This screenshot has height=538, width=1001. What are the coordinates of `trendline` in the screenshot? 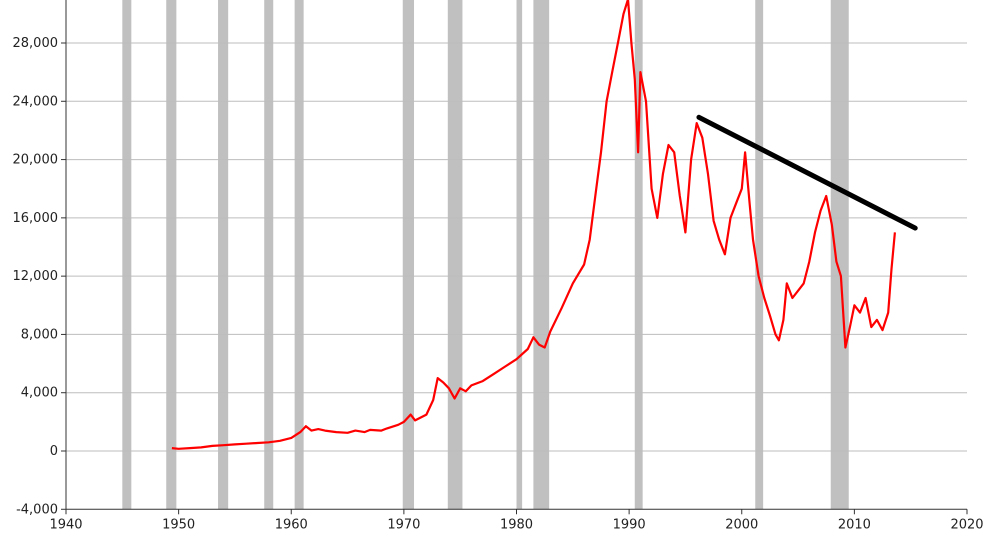 It's located at (807, 172).